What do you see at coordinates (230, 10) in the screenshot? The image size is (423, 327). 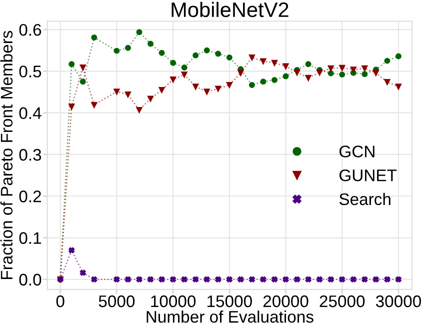 I see `chart-title: MobileNetV2` at bounding box center [230, 10].